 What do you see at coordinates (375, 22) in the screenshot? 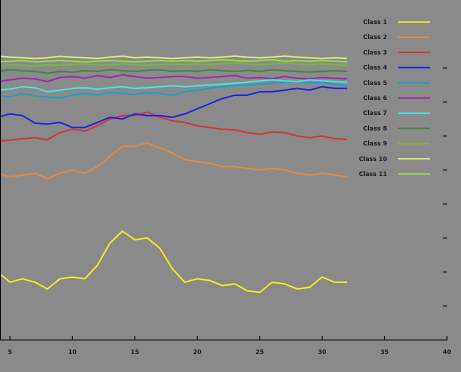
I see `legend-label-1: Class 1` at bounding box center [375, 22].